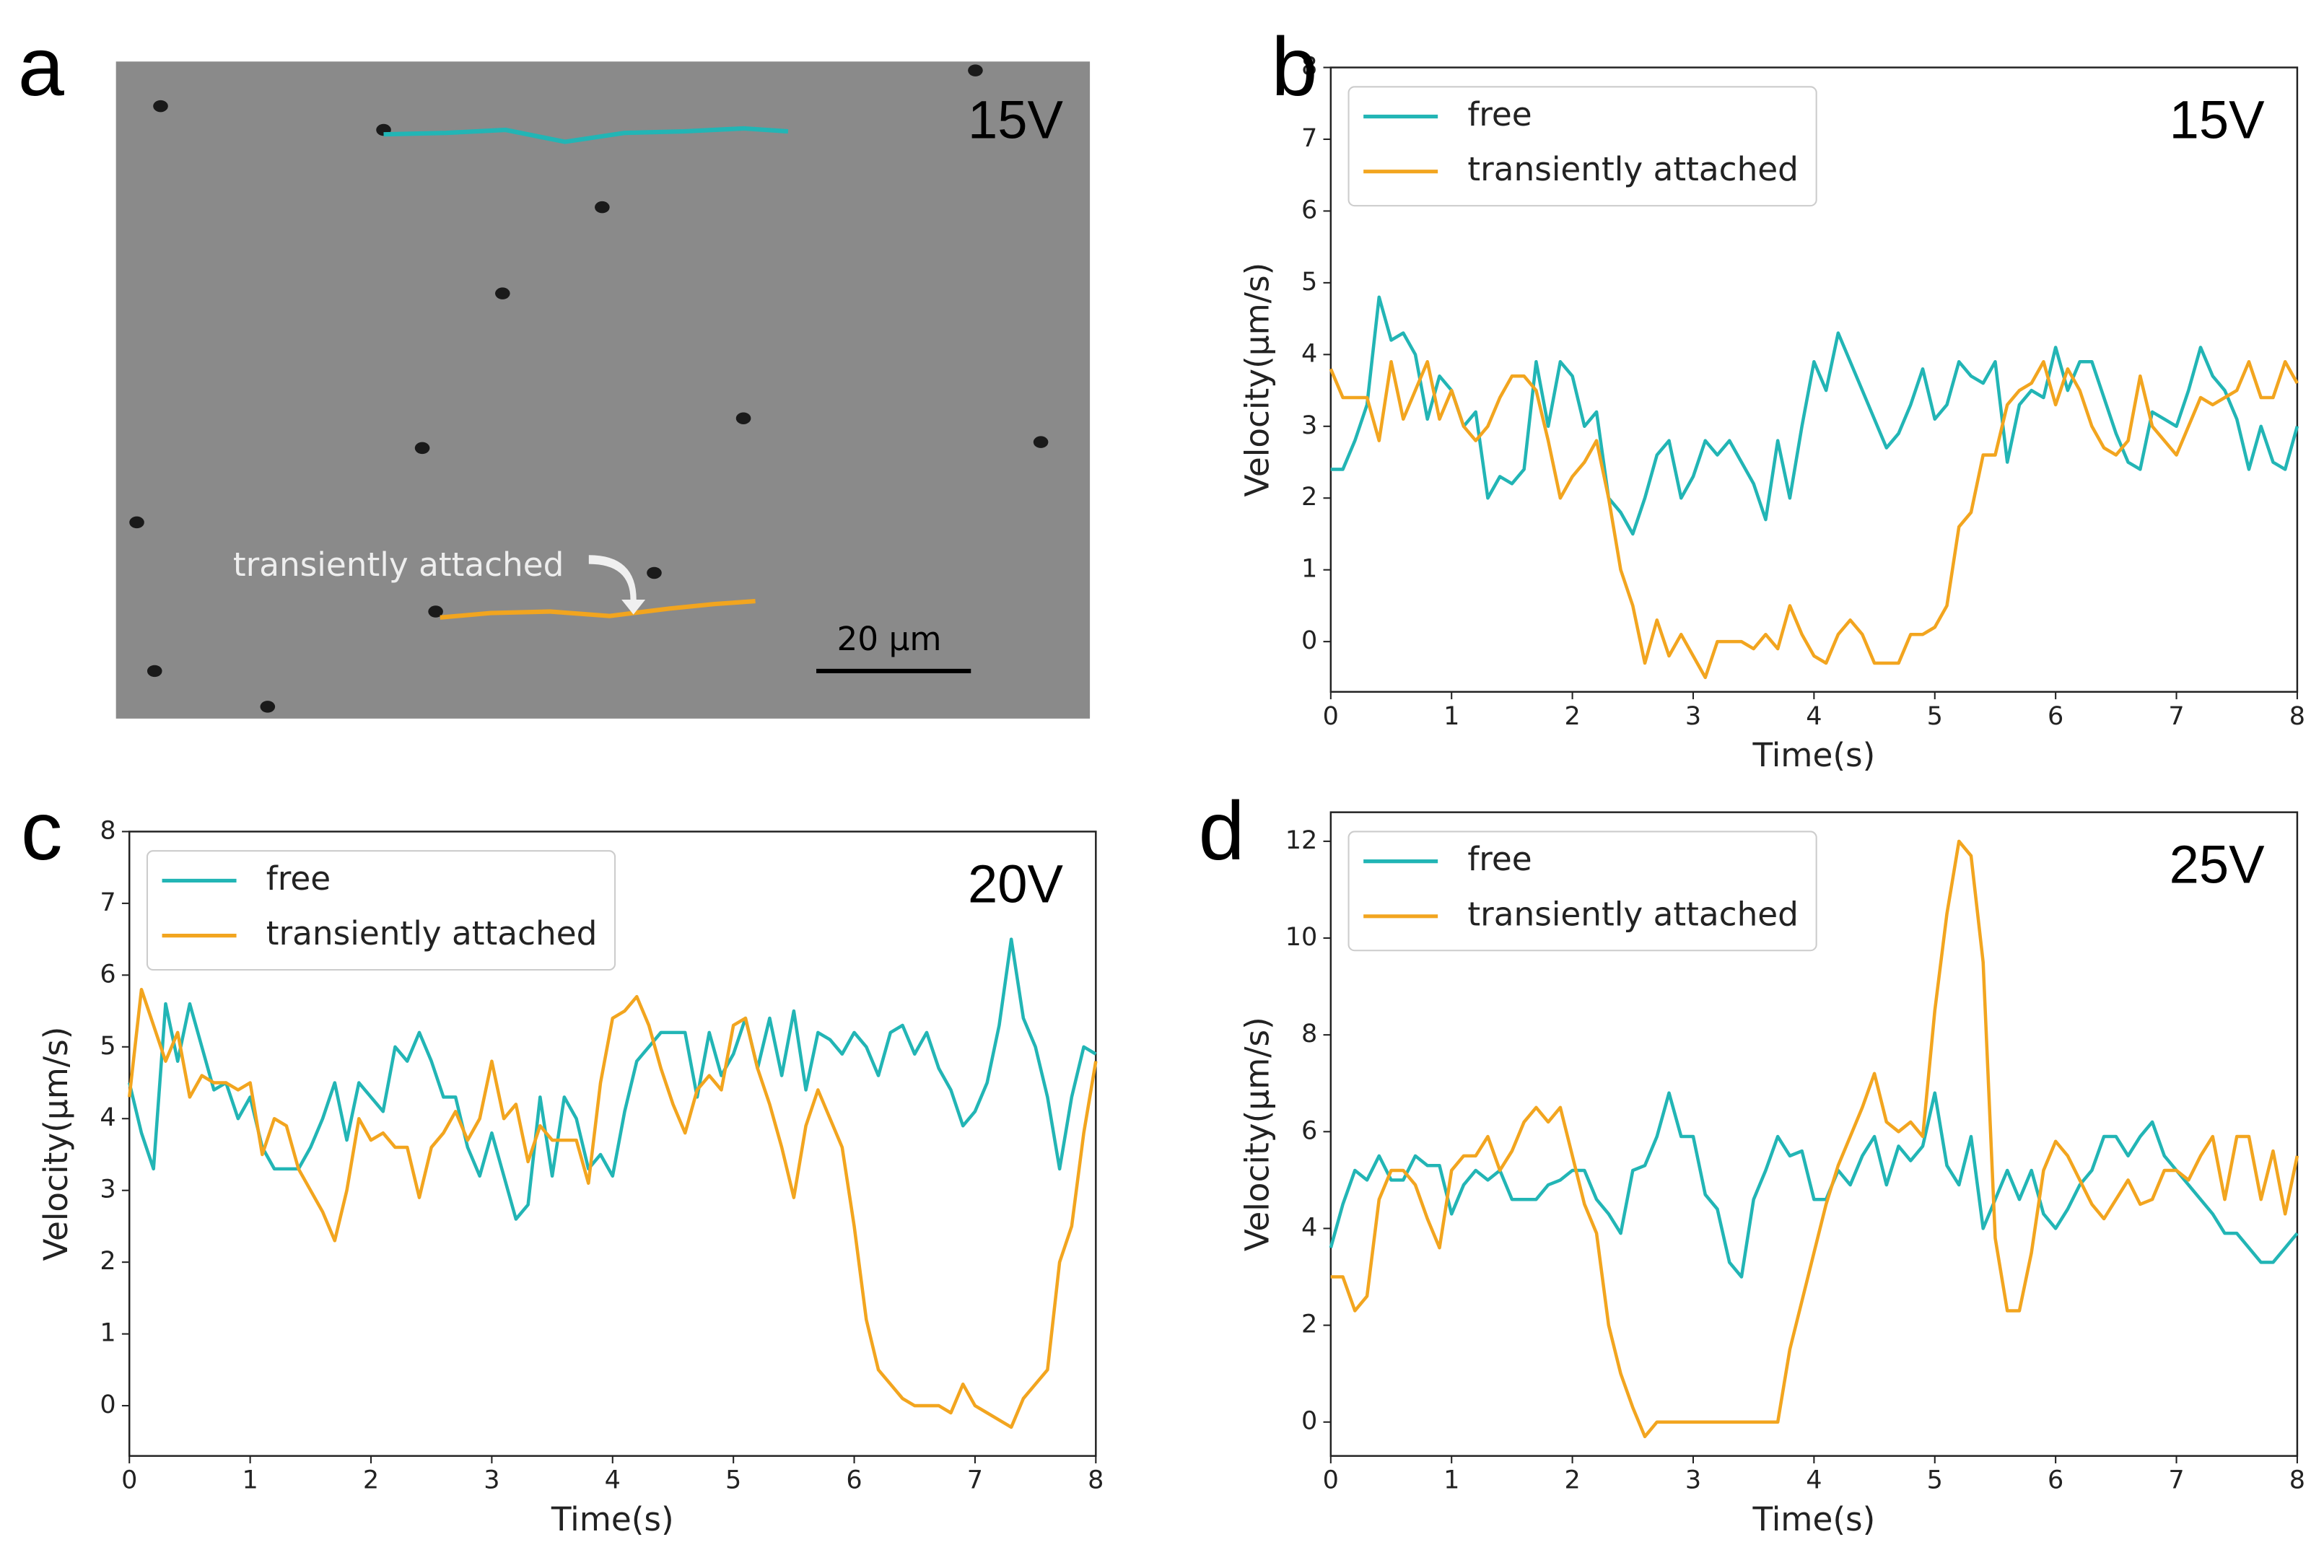 The height and width of the screenshot is (1568, 2324). I want to click on y-tick-label: 10, so click(1301, 937).